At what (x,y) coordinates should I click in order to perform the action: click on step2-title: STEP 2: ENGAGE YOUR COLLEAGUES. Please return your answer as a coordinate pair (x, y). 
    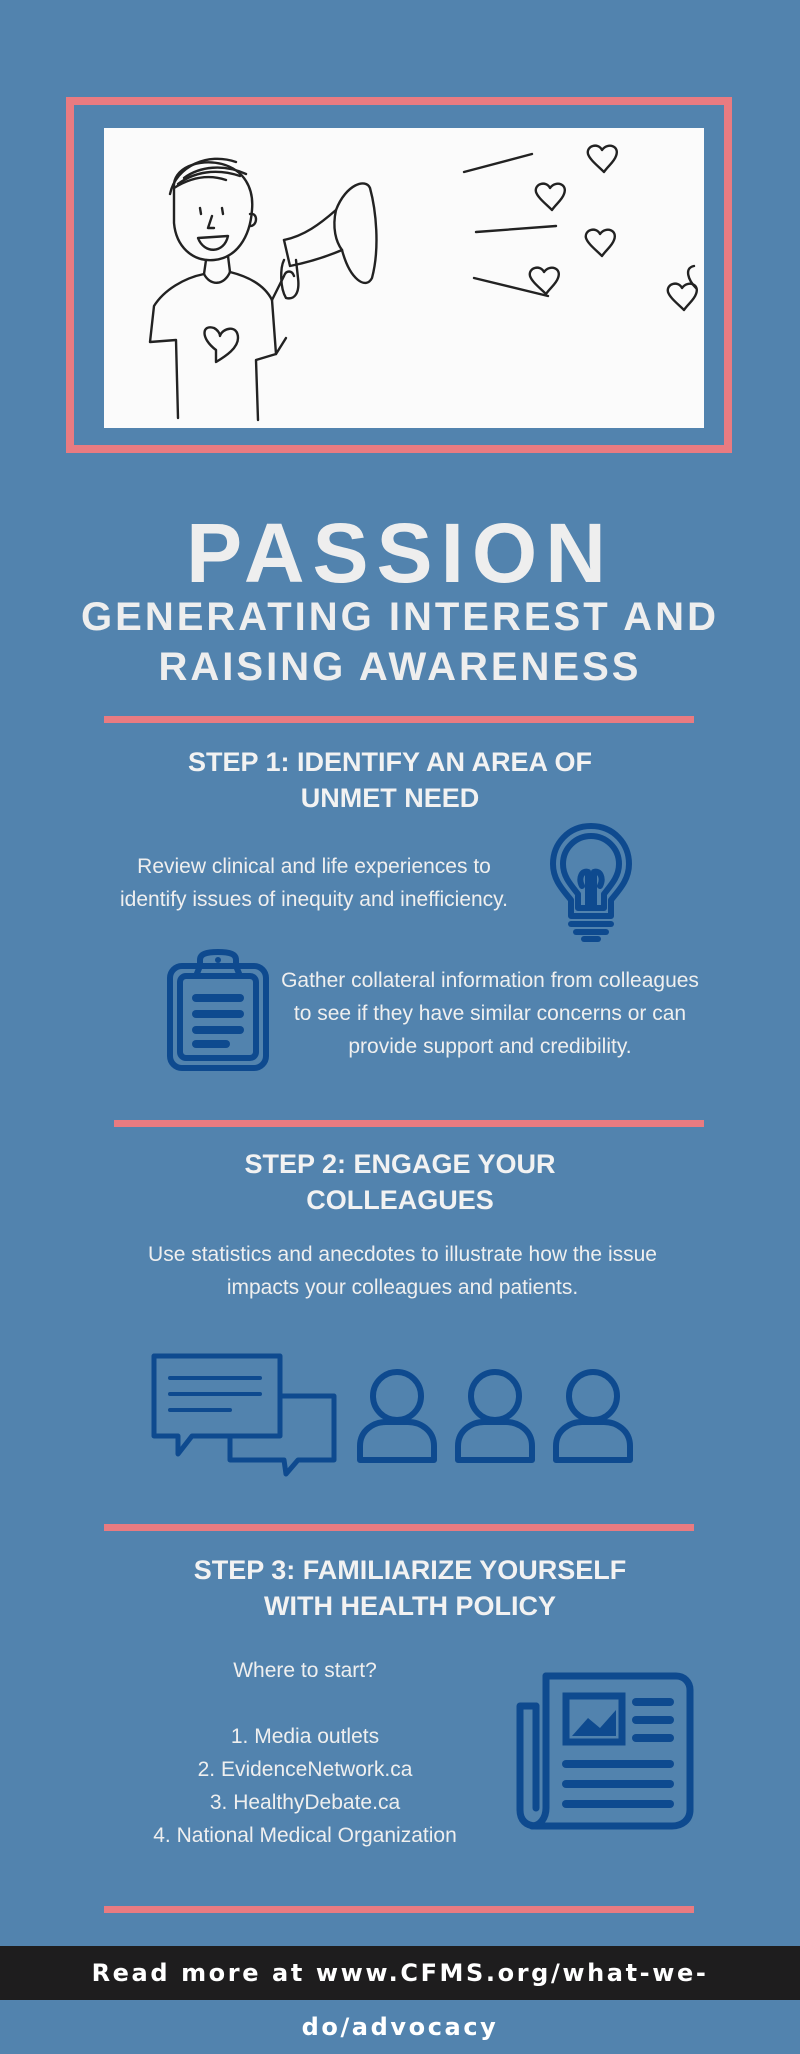
    Looking at the image, I should click on (400, 1182).